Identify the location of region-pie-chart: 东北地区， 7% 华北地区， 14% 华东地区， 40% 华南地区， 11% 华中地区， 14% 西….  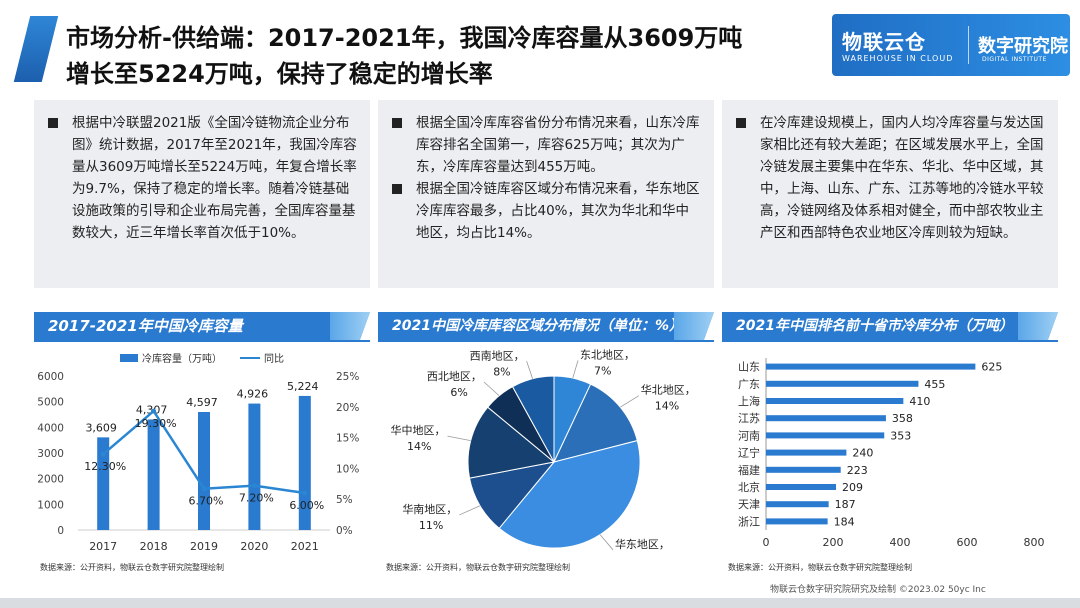
(543, 452).